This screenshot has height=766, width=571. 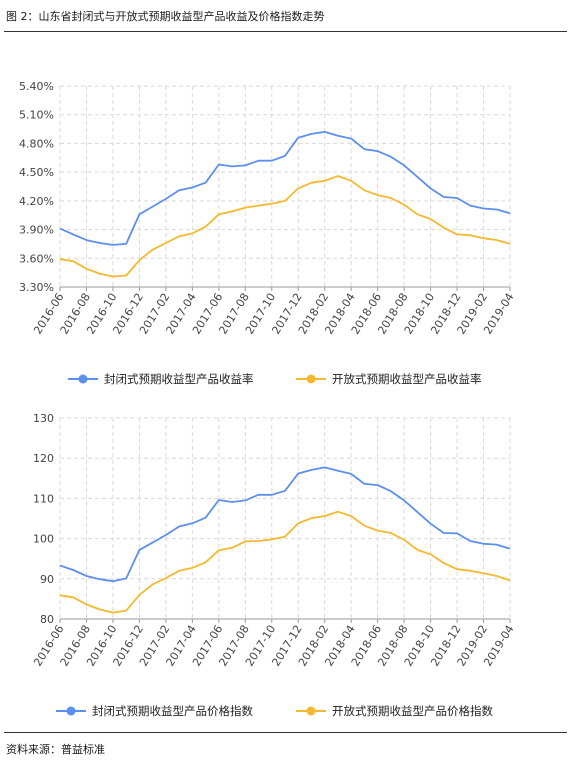 What do you see at coordinates (407, 379) in the screenshot?
I see `legend-label: 开放式预期收益型产品收益率` at bounding box center [407, 379].